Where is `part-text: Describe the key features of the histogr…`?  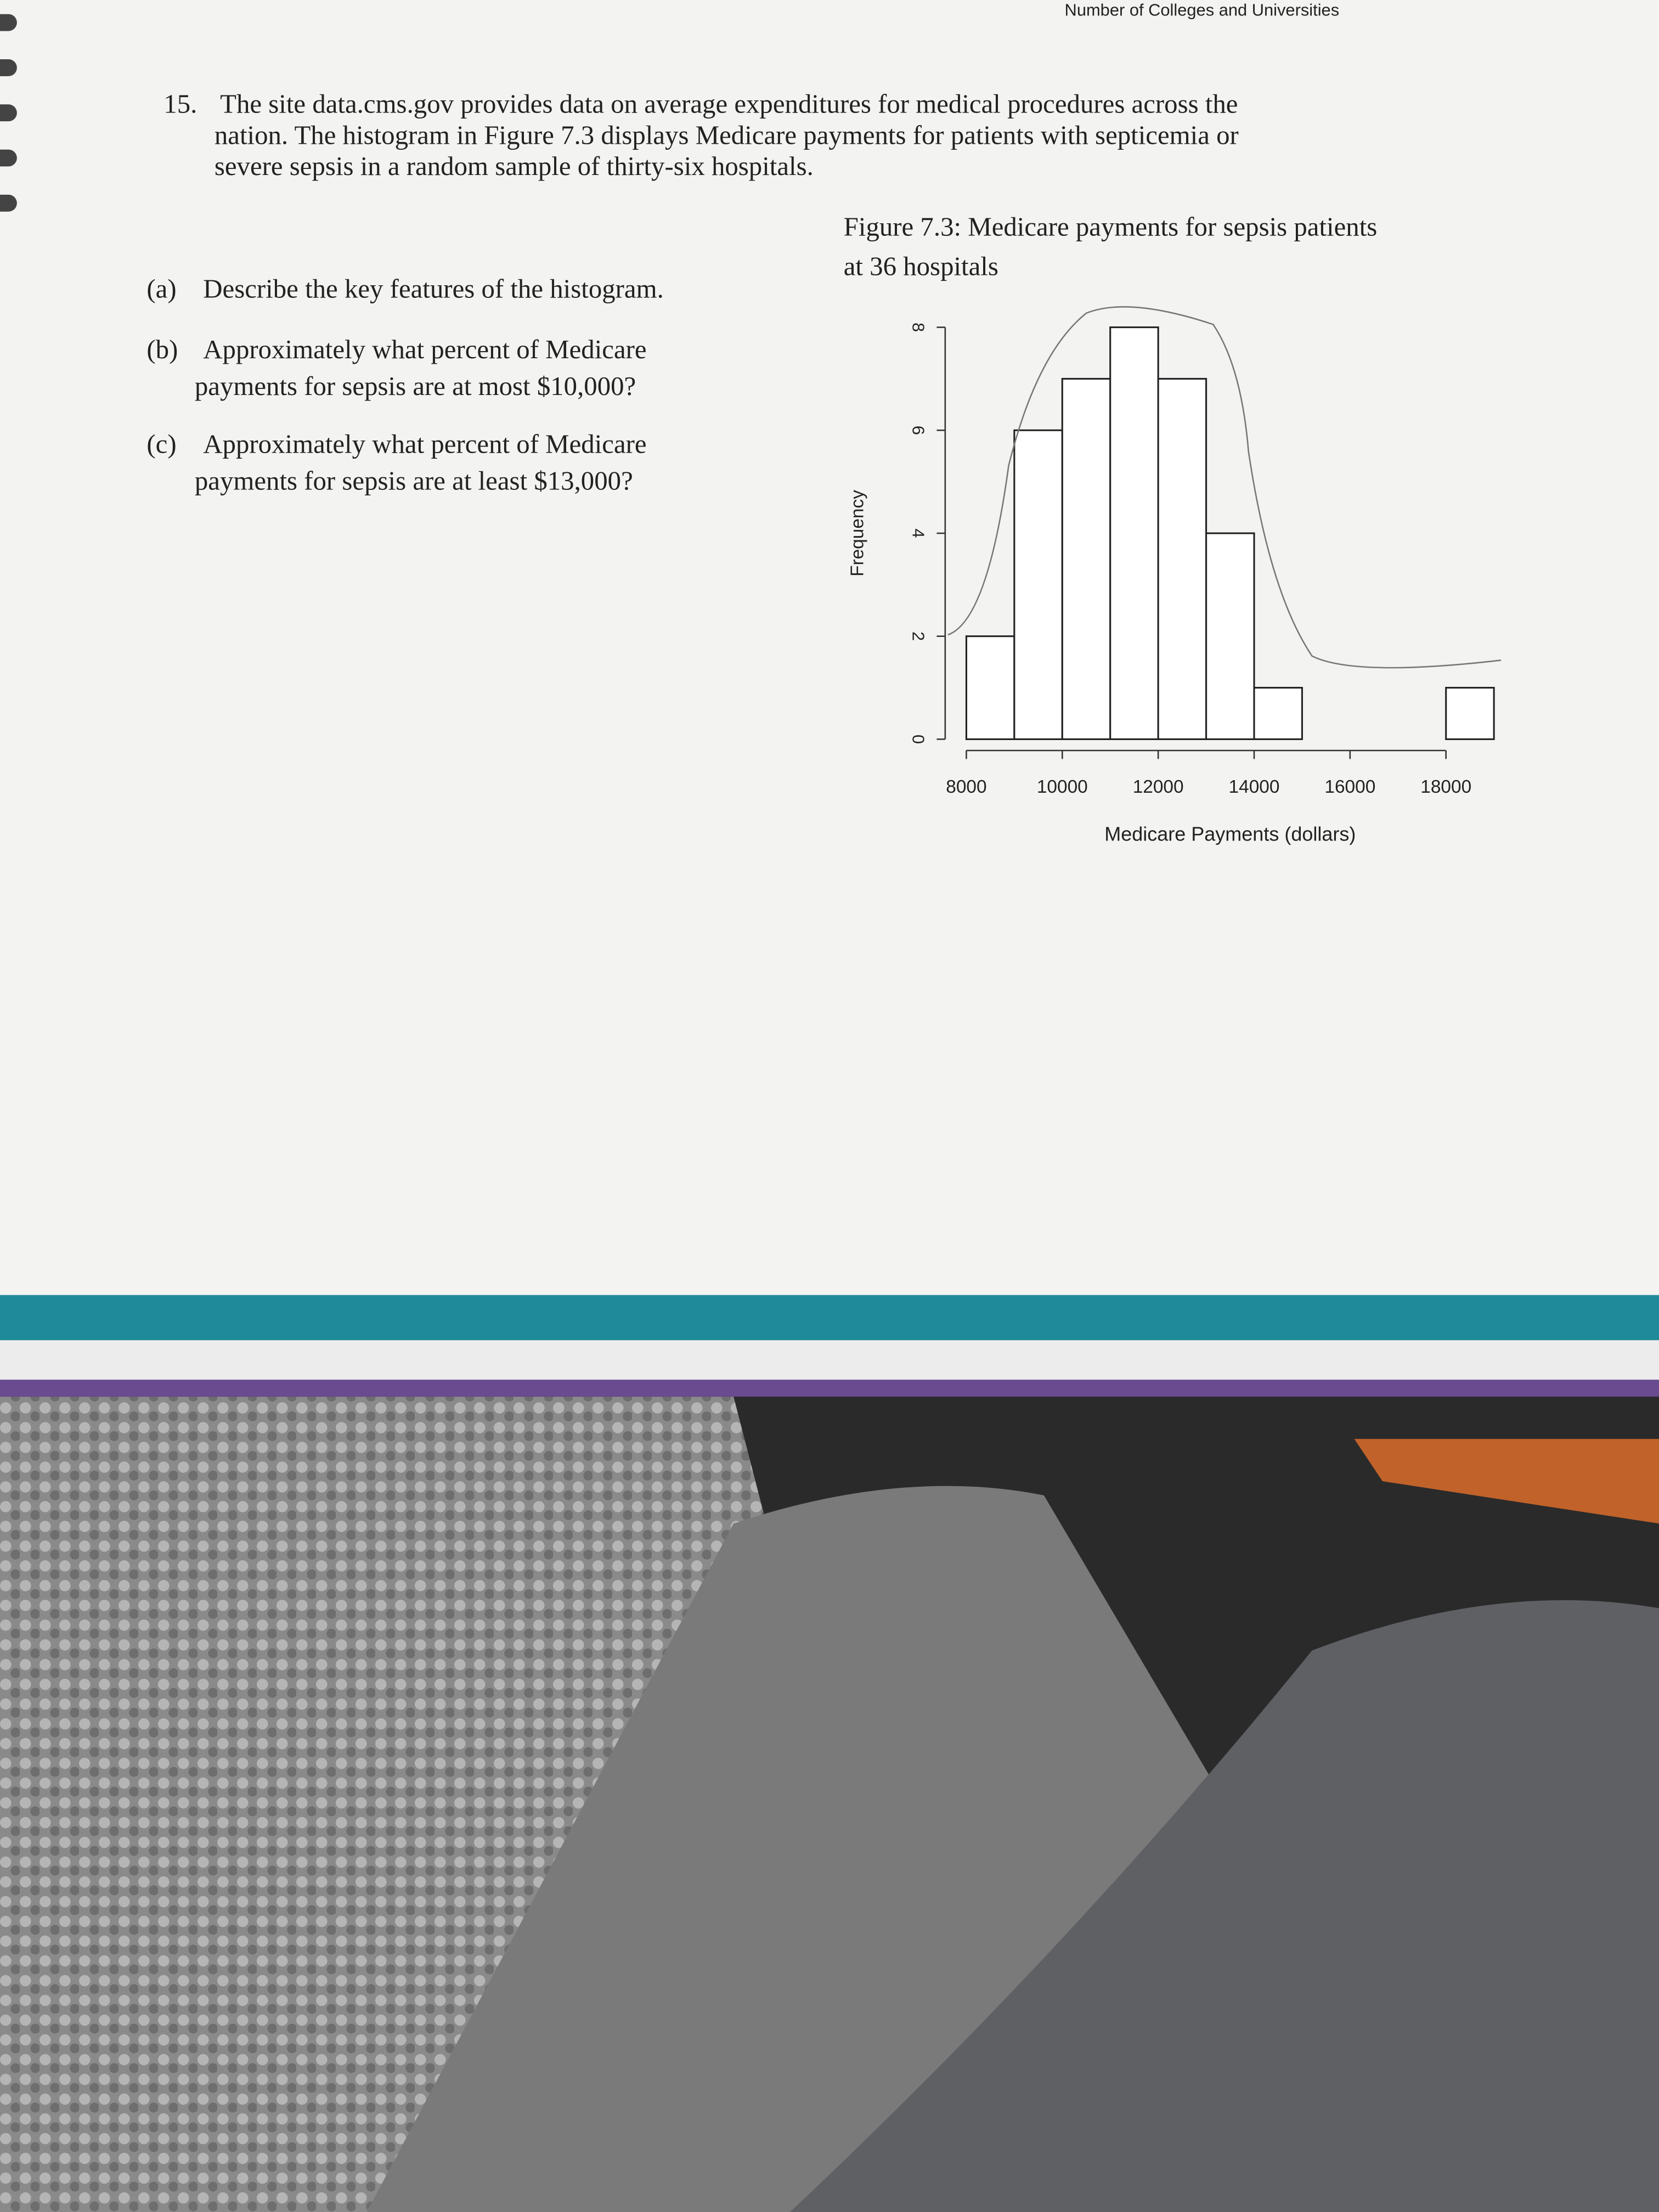 part-text: Describe the key features of the histogr… is located at coordinates (434, 289).